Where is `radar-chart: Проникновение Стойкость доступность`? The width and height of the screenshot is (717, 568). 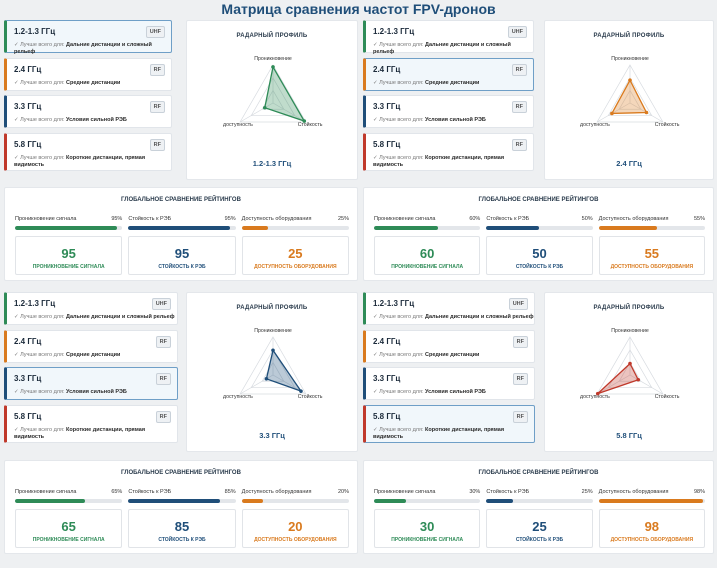 radar-chart: Проникновение Стойкость доступность is located at coordinates (273, 92).